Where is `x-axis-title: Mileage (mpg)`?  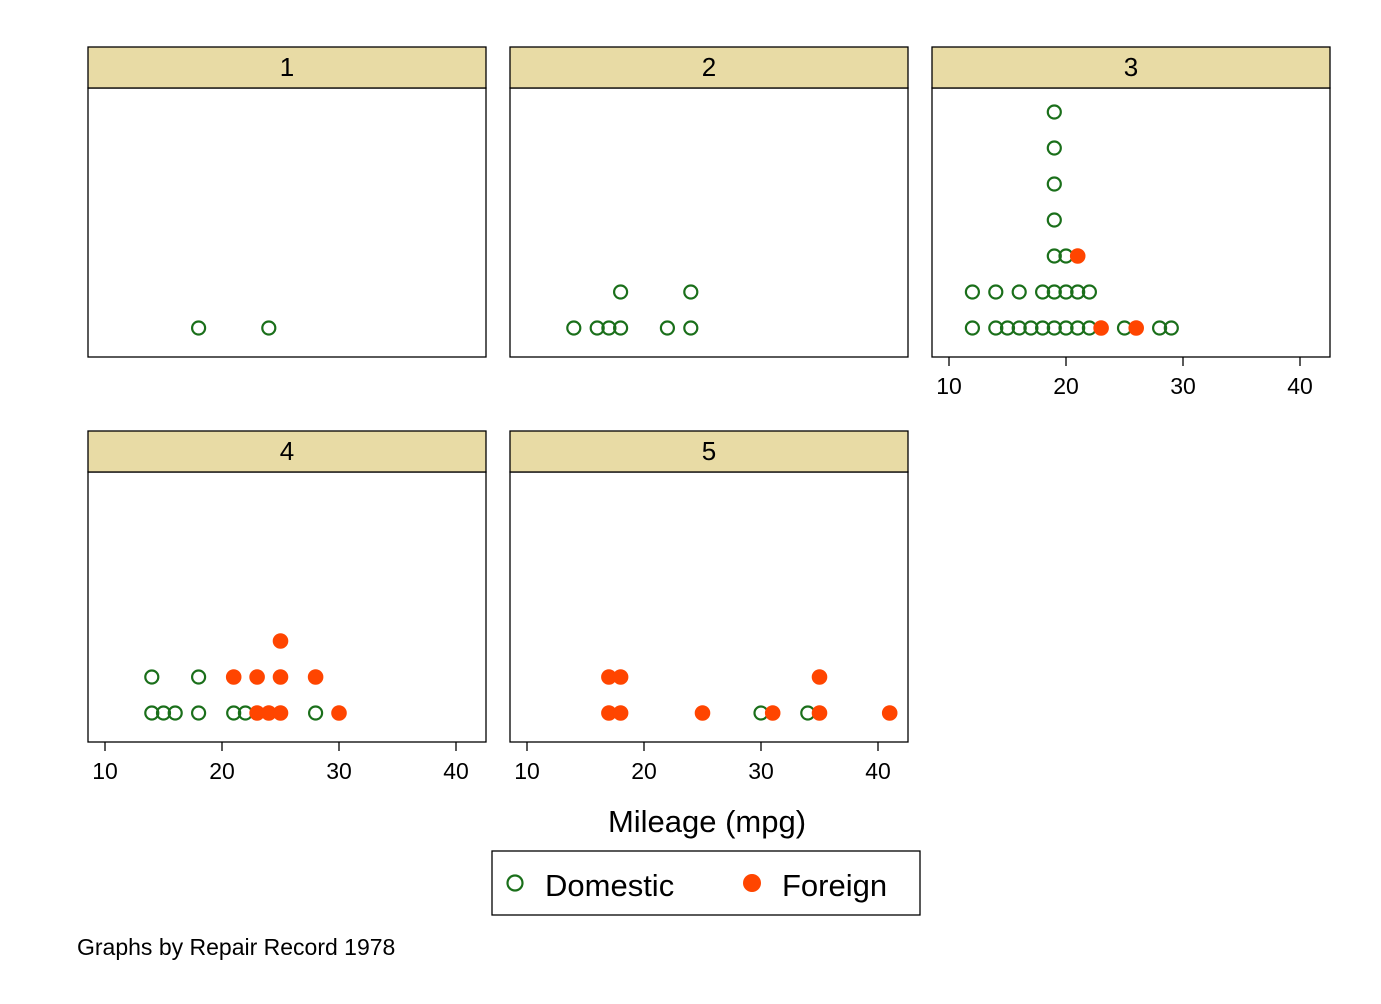 x-axis-title: Mileage (mpg) is located at coordinates (707, 821).